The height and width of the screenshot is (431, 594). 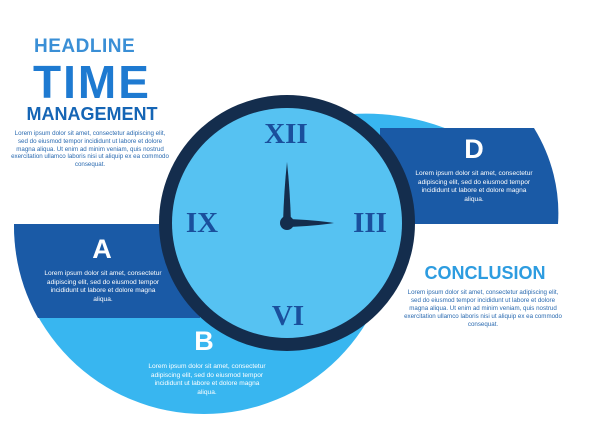 What do you see at coordinates (370, 223) in the screenshot?
I see `numeral-iii: III` at bounding box center [370, 223].